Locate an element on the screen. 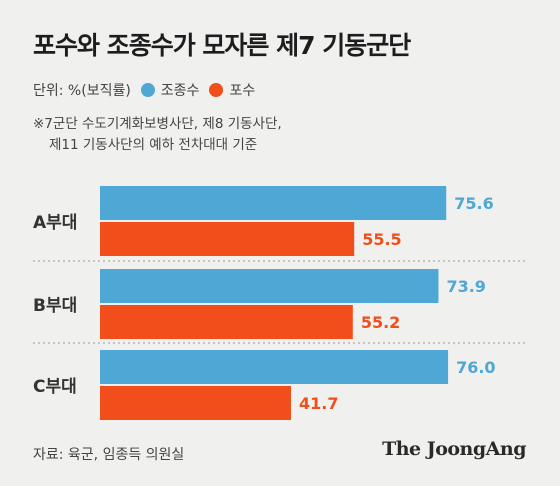 This screenshot has width=560, height=486. legend-label-gunner: 포수 is located at coordinates (242, 91).